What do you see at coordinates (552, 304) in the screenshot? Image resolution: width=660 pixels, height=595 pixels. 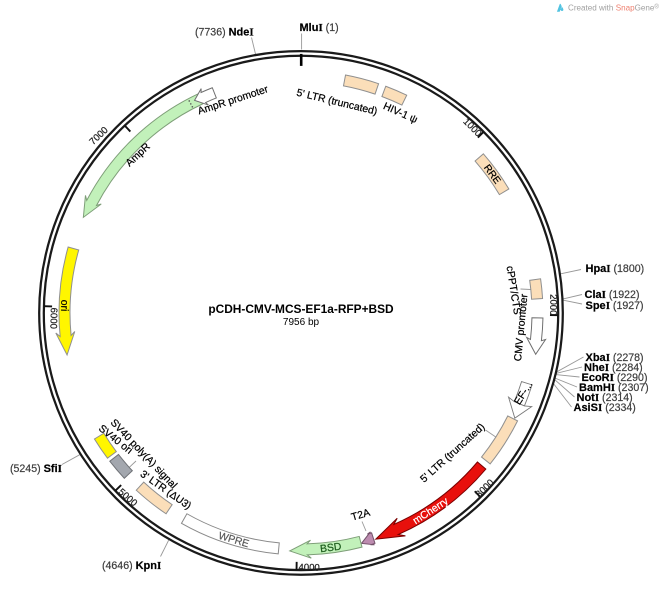 I see `svg-text: 2000` at bounding box center [552, 304].